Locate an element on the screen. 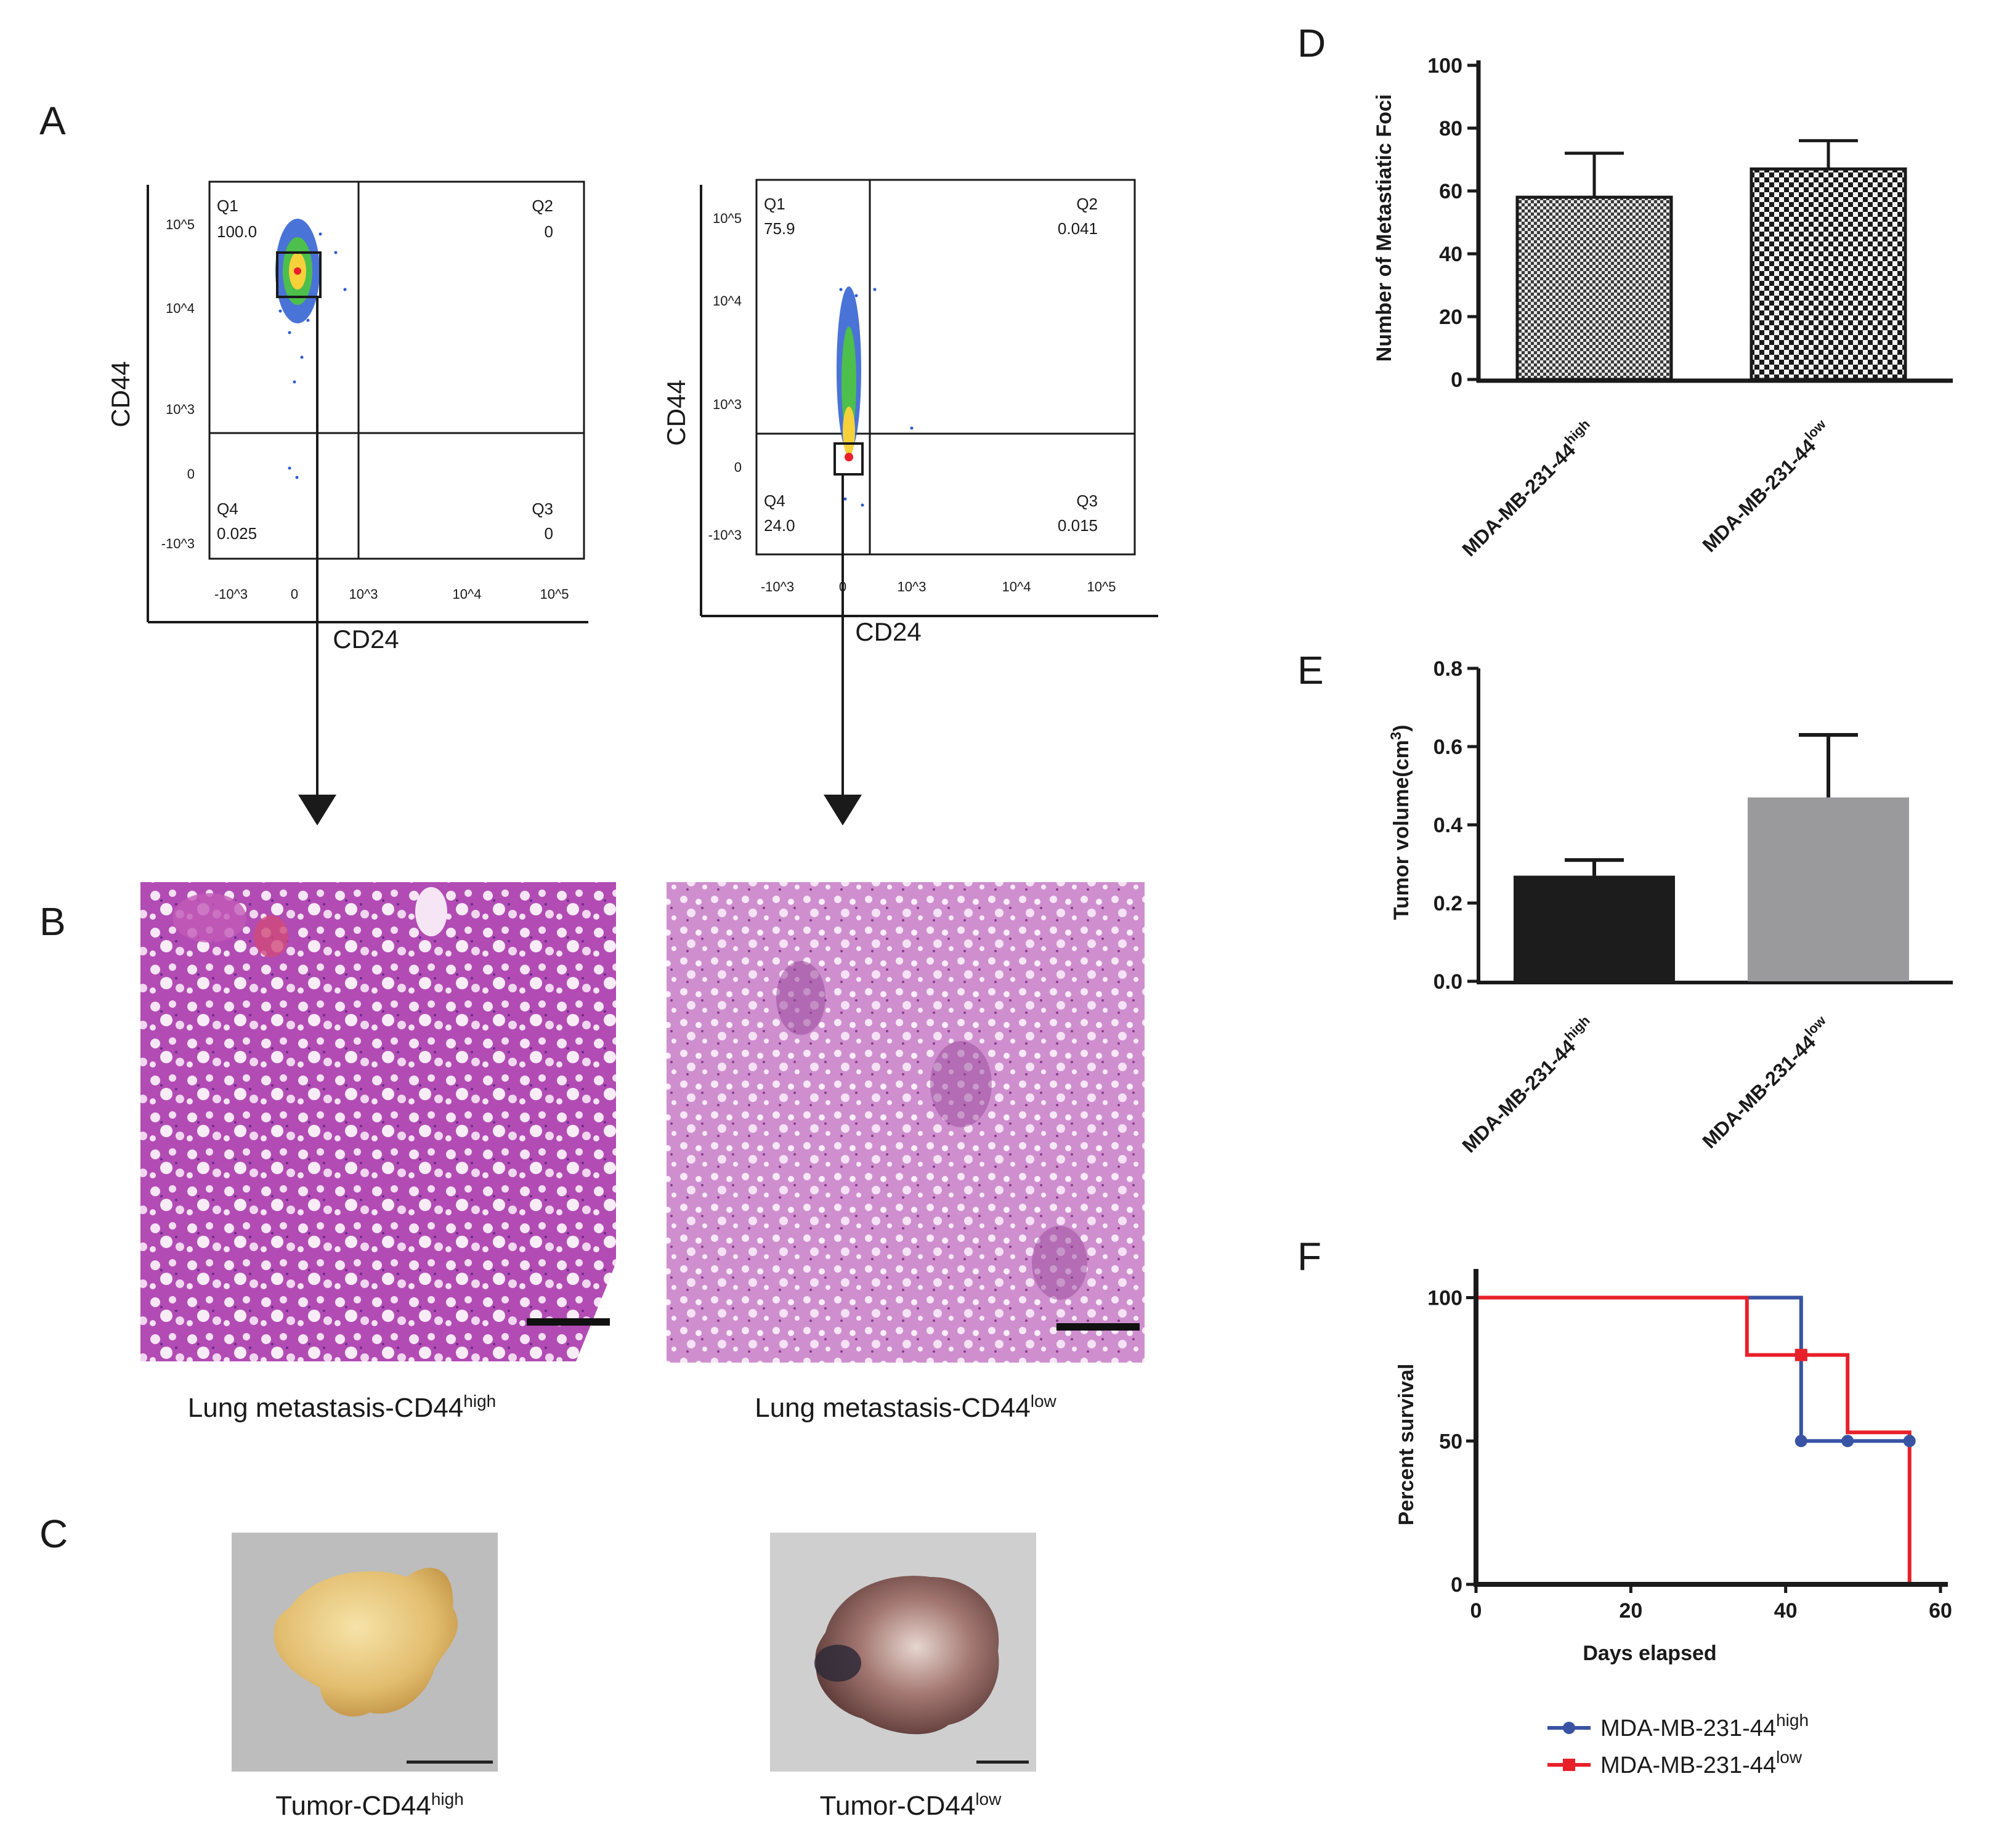 The height and width of the screenshot is (1848, 1991). arrow-head-a2 is located at coordinates (843, 810).